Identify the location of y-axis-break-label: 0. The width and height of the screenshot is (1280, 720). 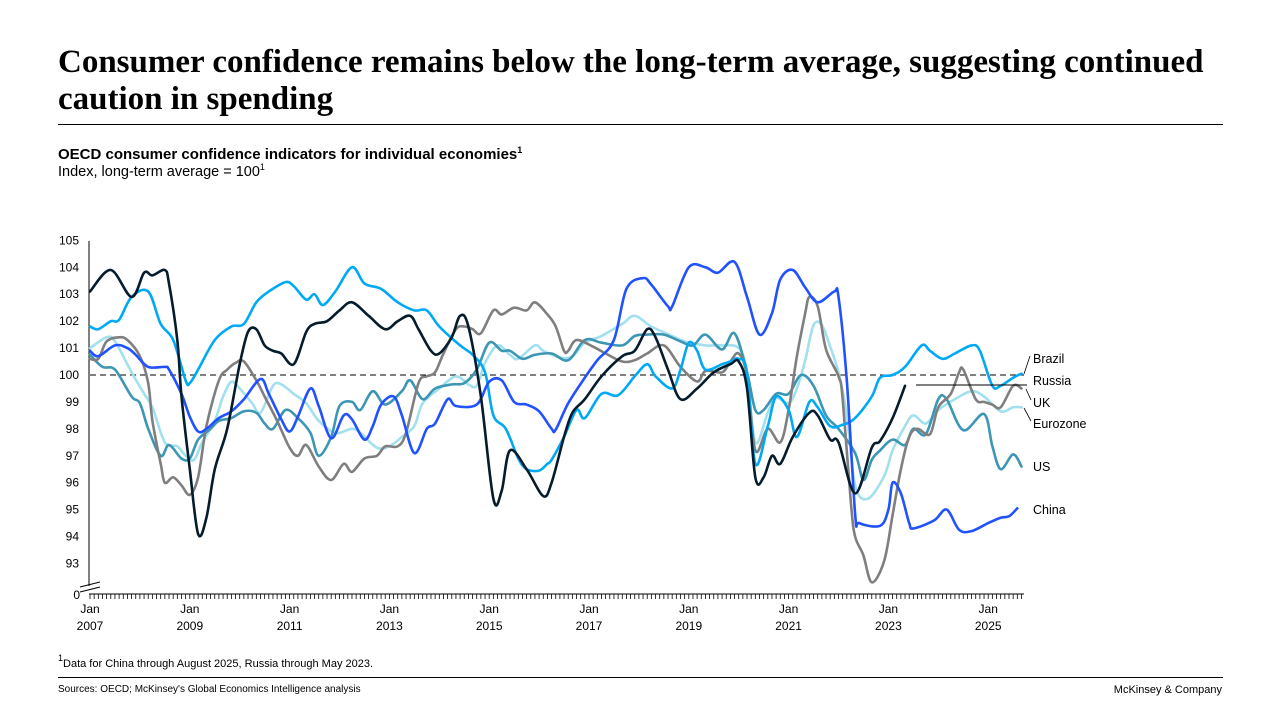
(76, 595).